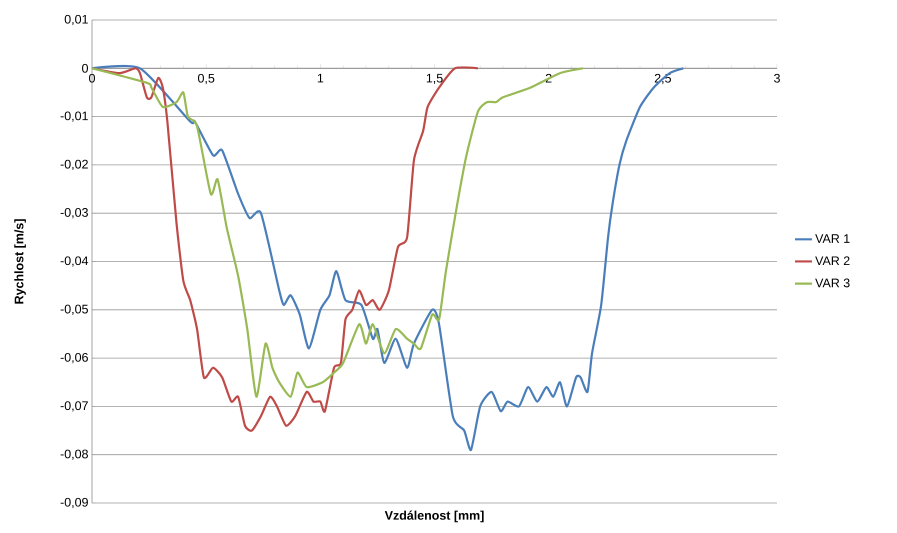 Image resolution: width=897 pixels, height=533 pixels. What do you see at coordinates (74, 406) in the screenshot?
I see `y-tick-label: -0,07` at bounding box center [74, 406].